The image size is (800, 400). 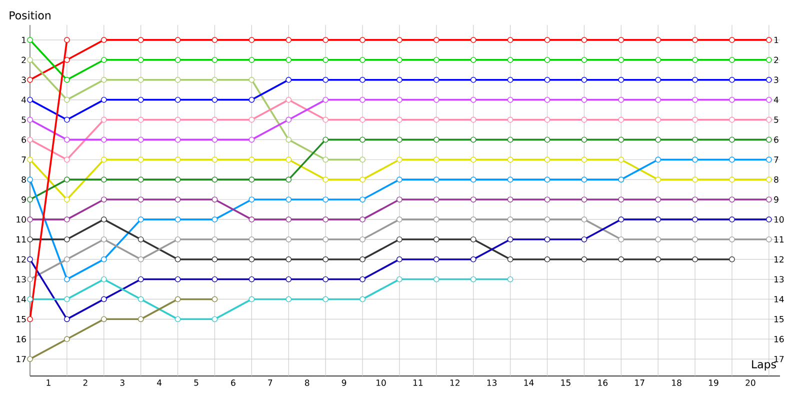 I want to click on x-tick-label: 18, so click(x=677, y=383).